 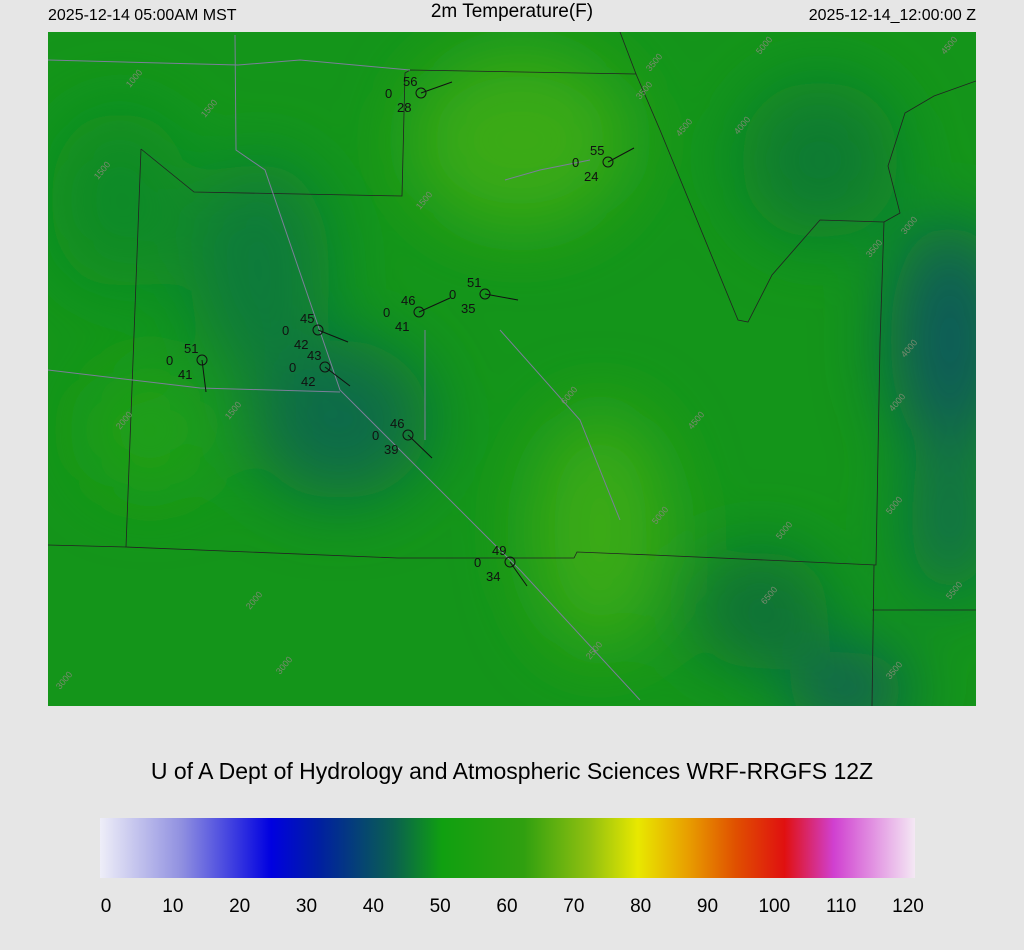 I want to click on colorbar-ticks: 0 10 20 30 40 50 60 70 80 90 100 110 120, so click(x=512, y=906).